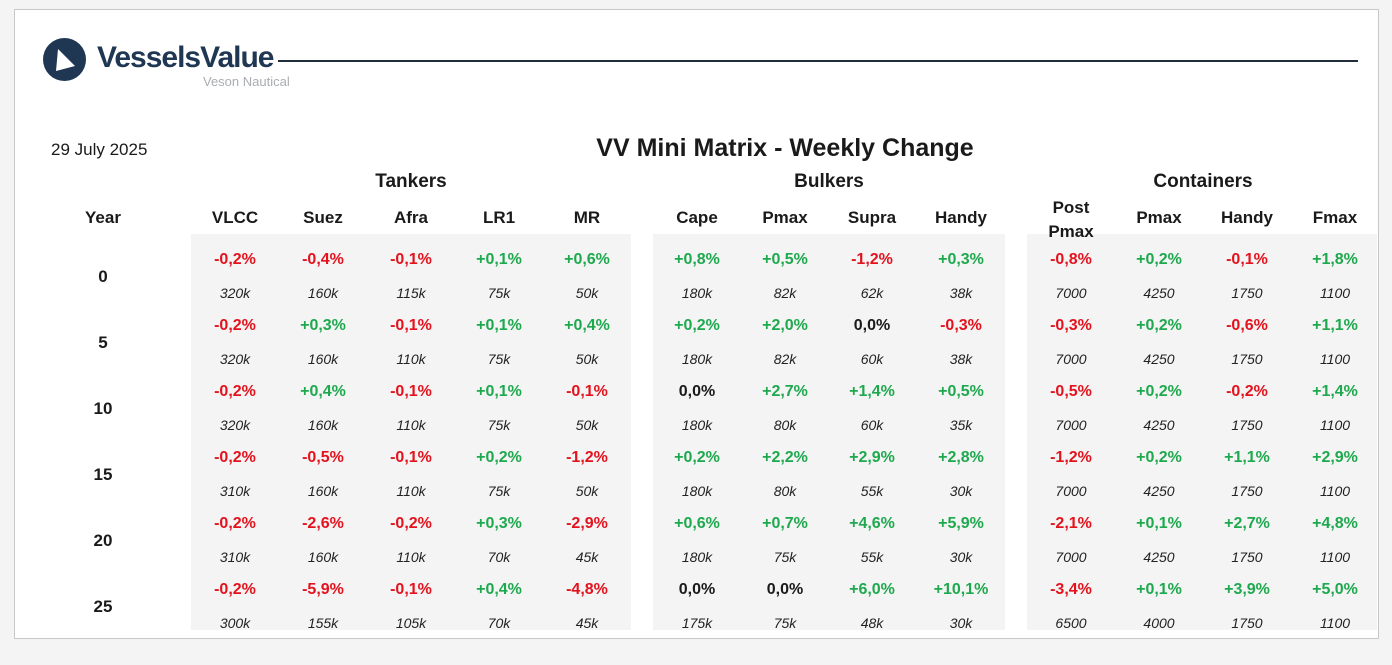 The height and width of the screenshot is (665, 1392). What do you see at coordinates (961, 589) in the screenshot?
I see `weekly-change-cell: +10,1%` at bounding box center [961, 589].